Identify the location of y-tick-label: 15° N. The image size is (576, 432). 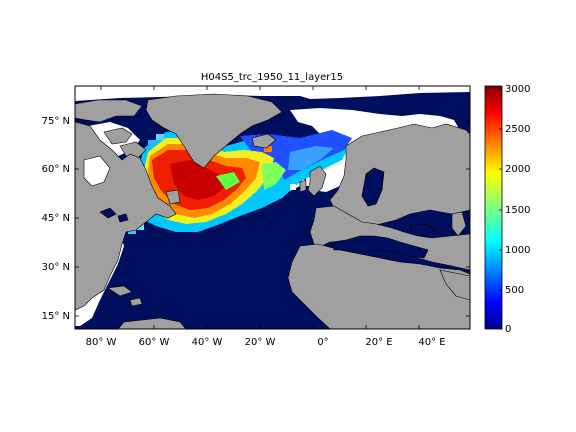
(56, 316).